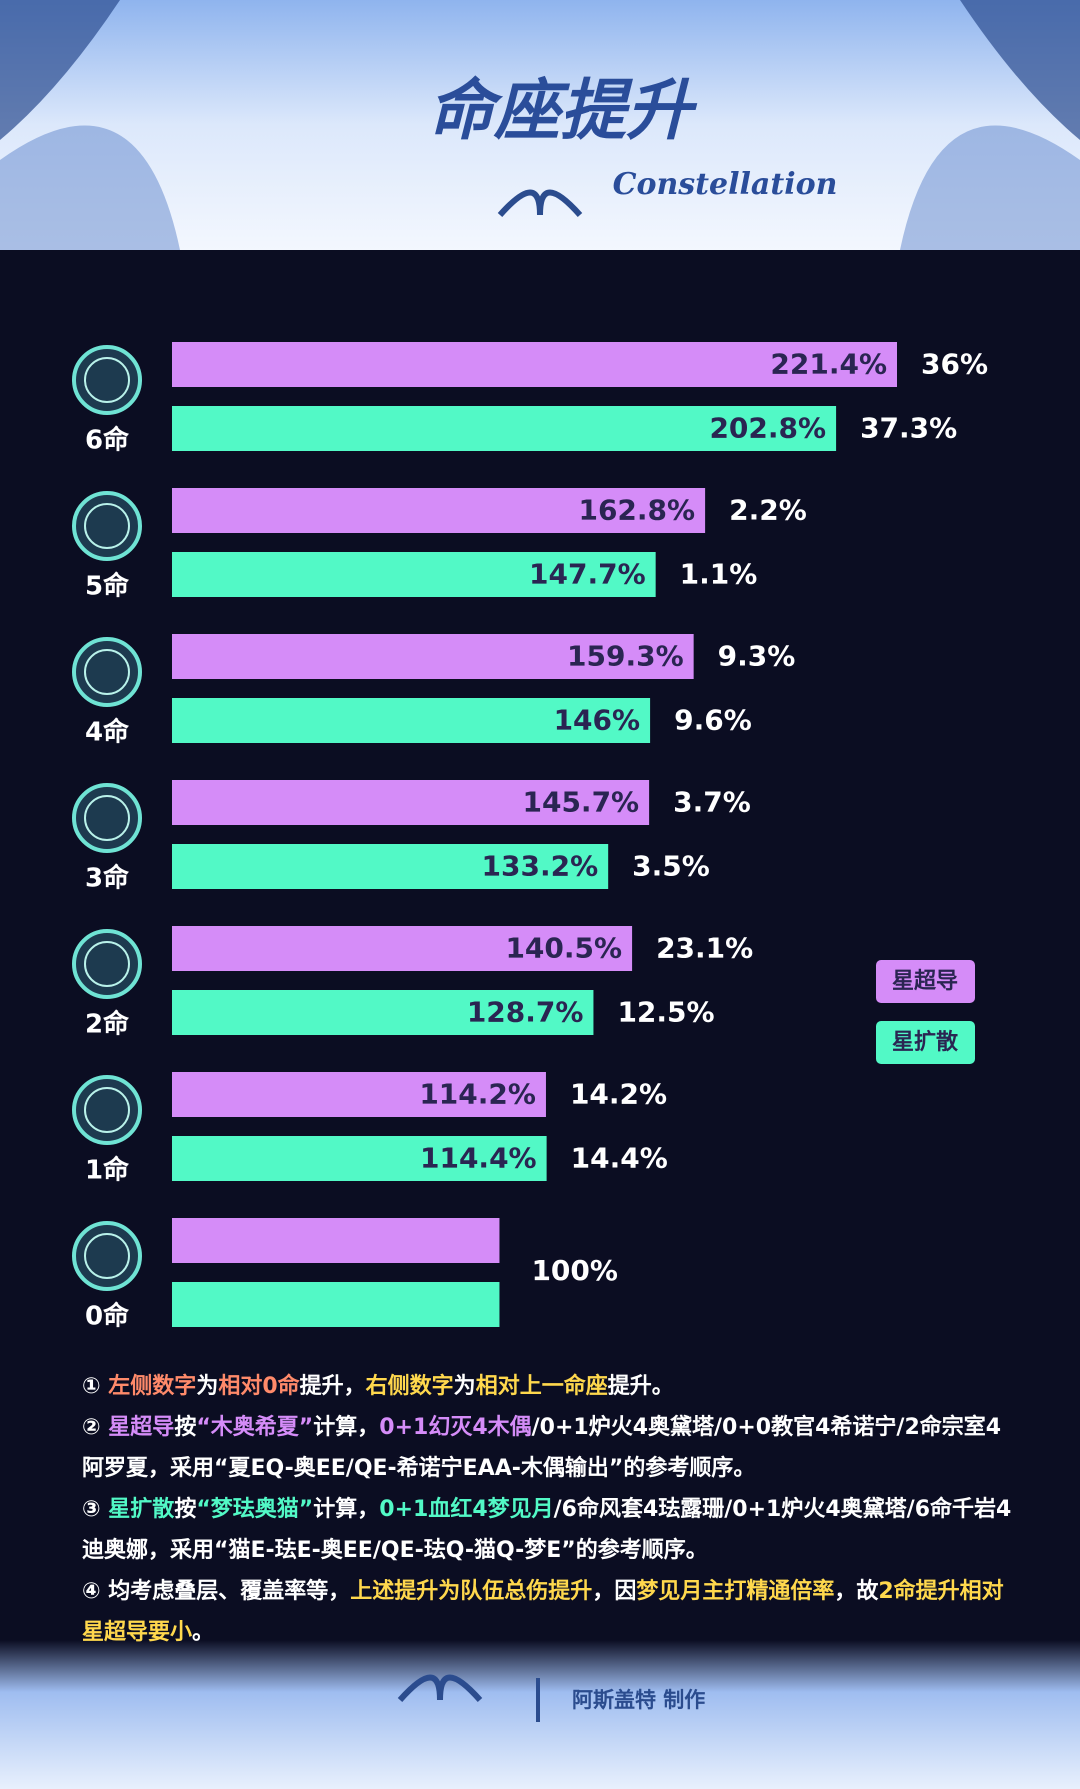  What do you see at coordinates (638, 1700) in the screenshot?
I see `footer-text: 阿斯盖特 制作` at bounding box center [638, 1700].